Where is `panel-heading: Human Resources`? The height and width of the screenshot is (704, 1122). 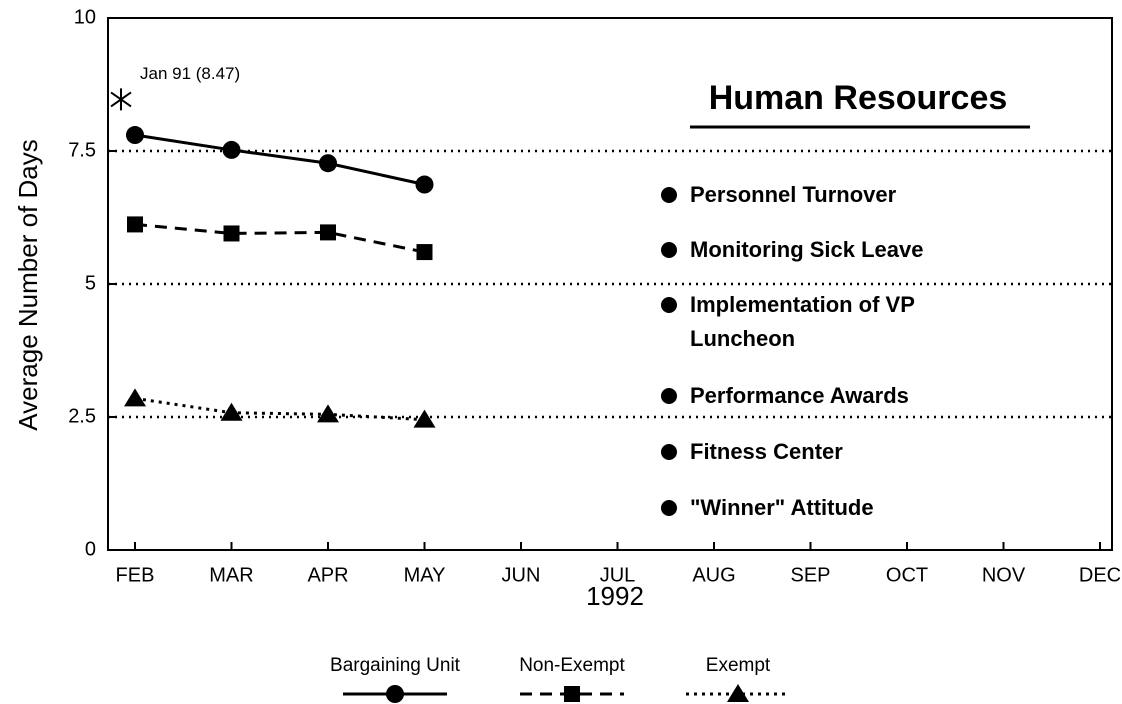 panel-heading: Human Resources is located at coordinates (858, 98).